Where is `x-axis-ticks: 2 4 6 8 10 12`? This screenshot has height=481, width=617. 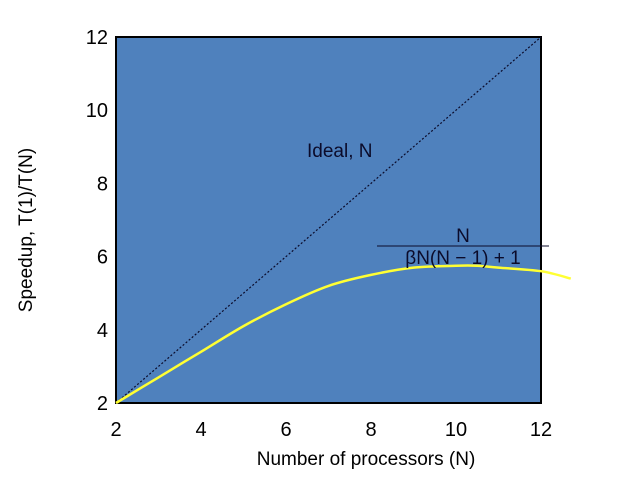
x-axis-ticks: 2 4 6 8 10 12 is located at coordinates (331, 430).